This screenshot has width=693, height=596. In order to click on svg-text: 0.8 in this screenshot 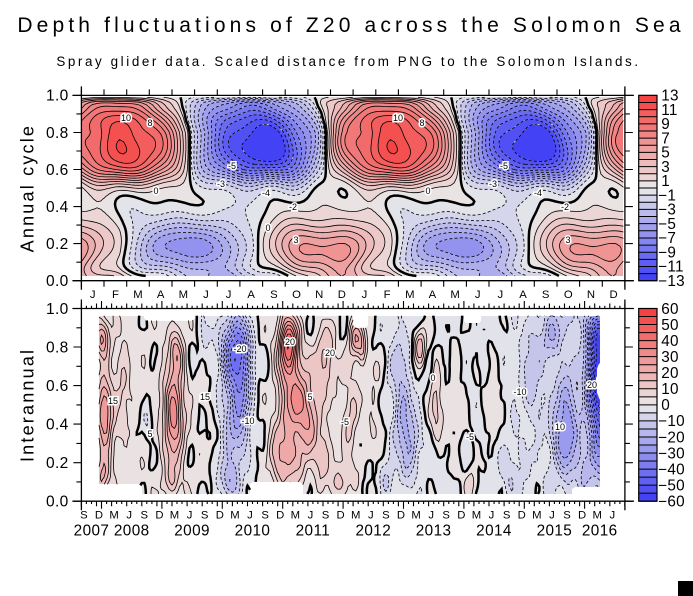, I will do `click(57, 347)`.